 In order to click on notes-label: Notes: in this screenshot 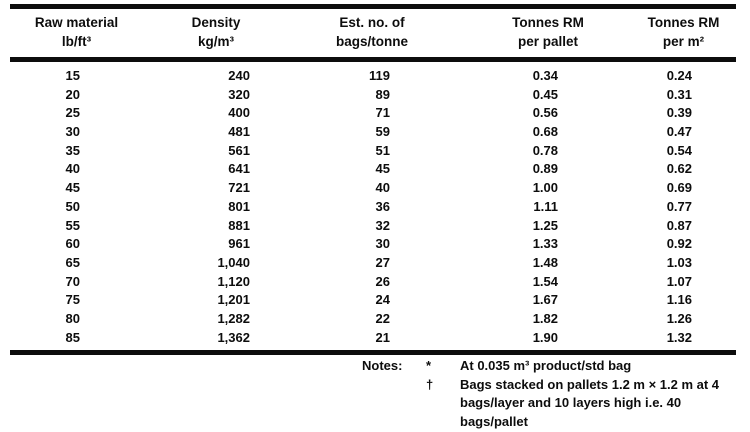, I will do `click(382, 365)`.